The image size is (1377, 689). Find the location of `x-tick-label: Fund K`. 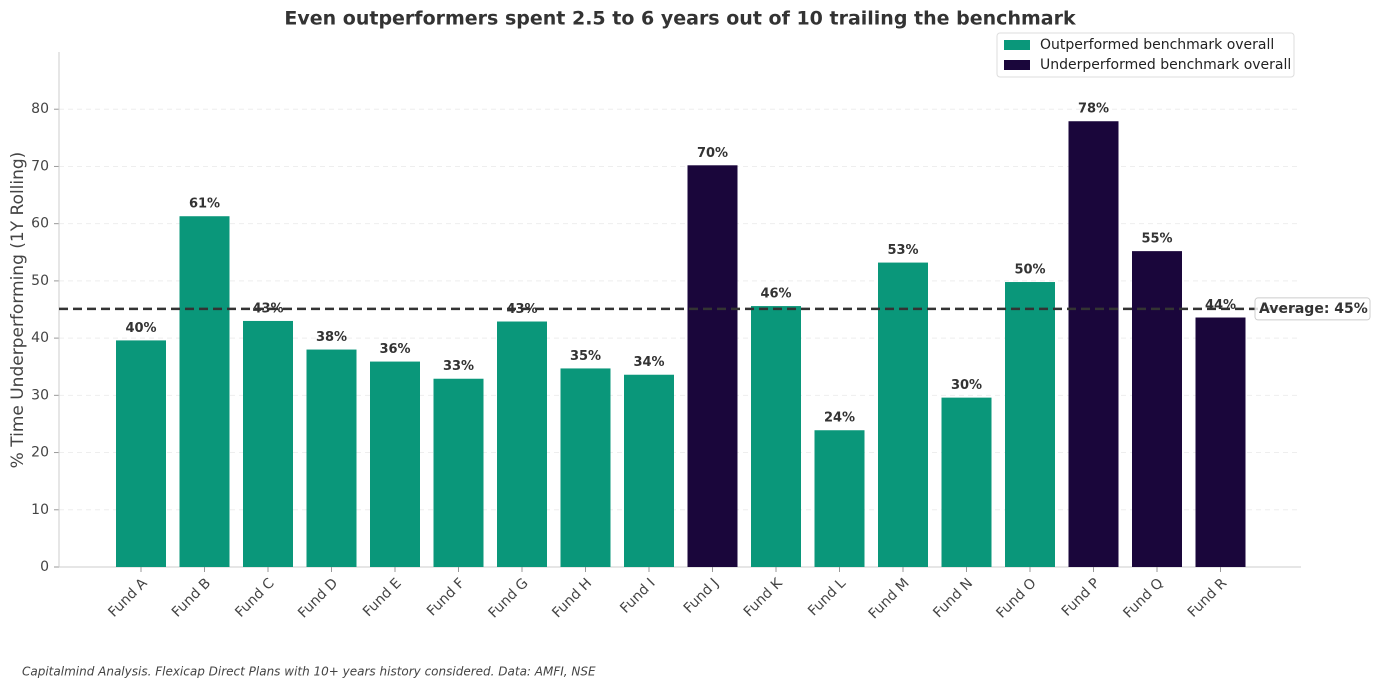

x-tick-label: Fund K is located at coordinates (764, 598).